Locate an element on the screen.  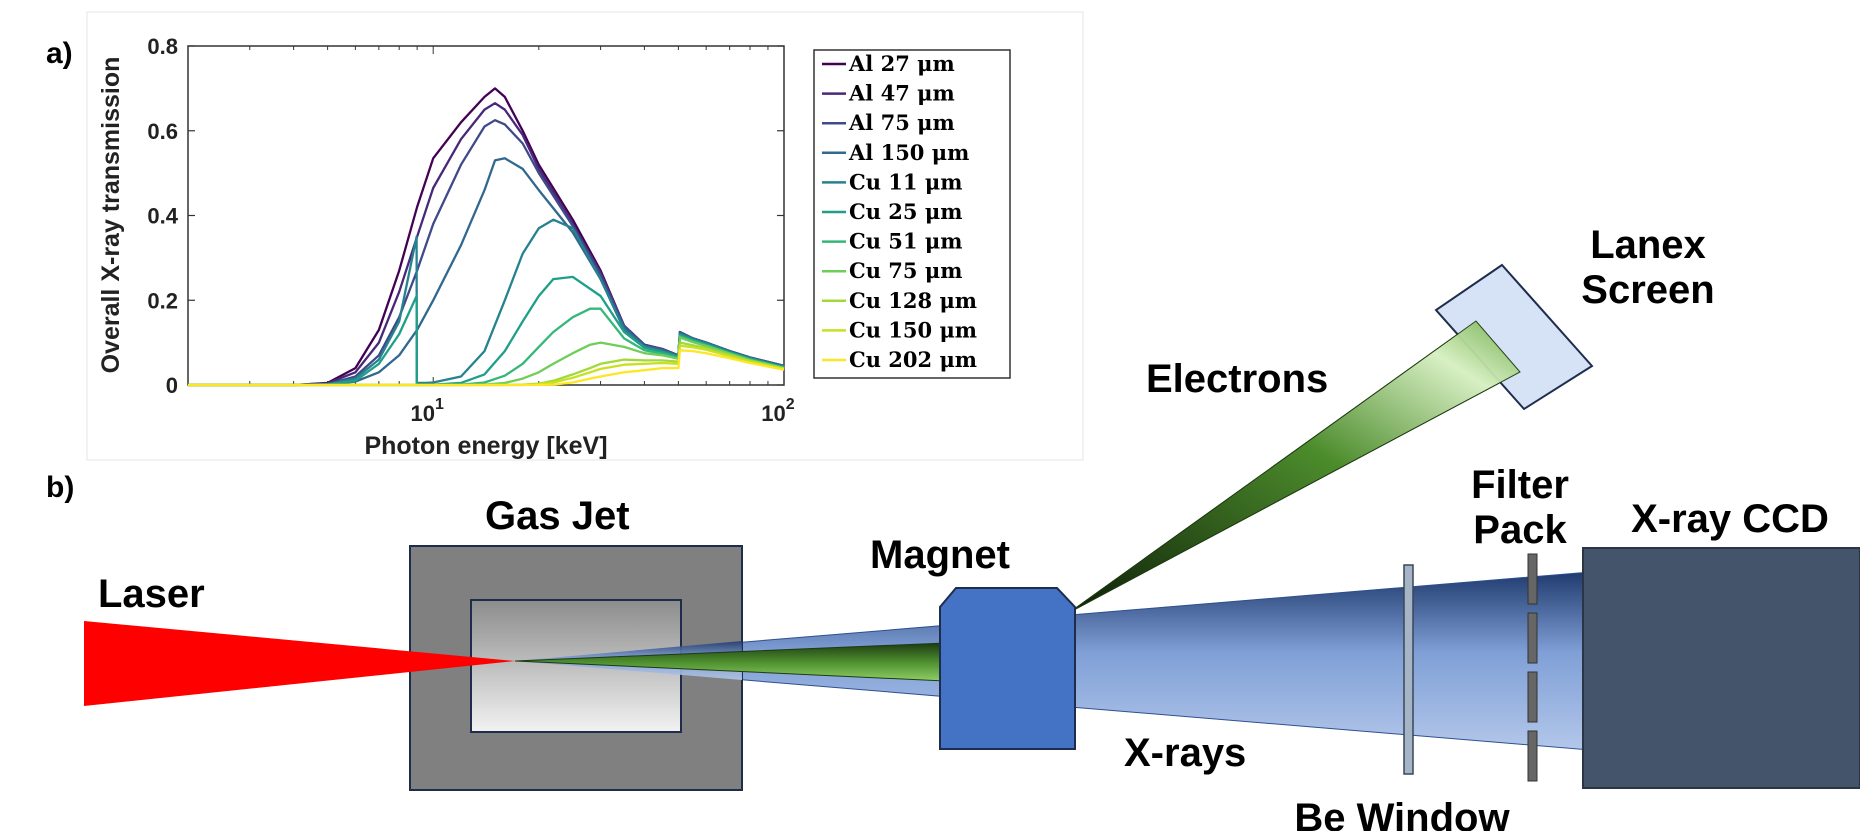
laser-label: Laser is located at coordinates (151, 594).